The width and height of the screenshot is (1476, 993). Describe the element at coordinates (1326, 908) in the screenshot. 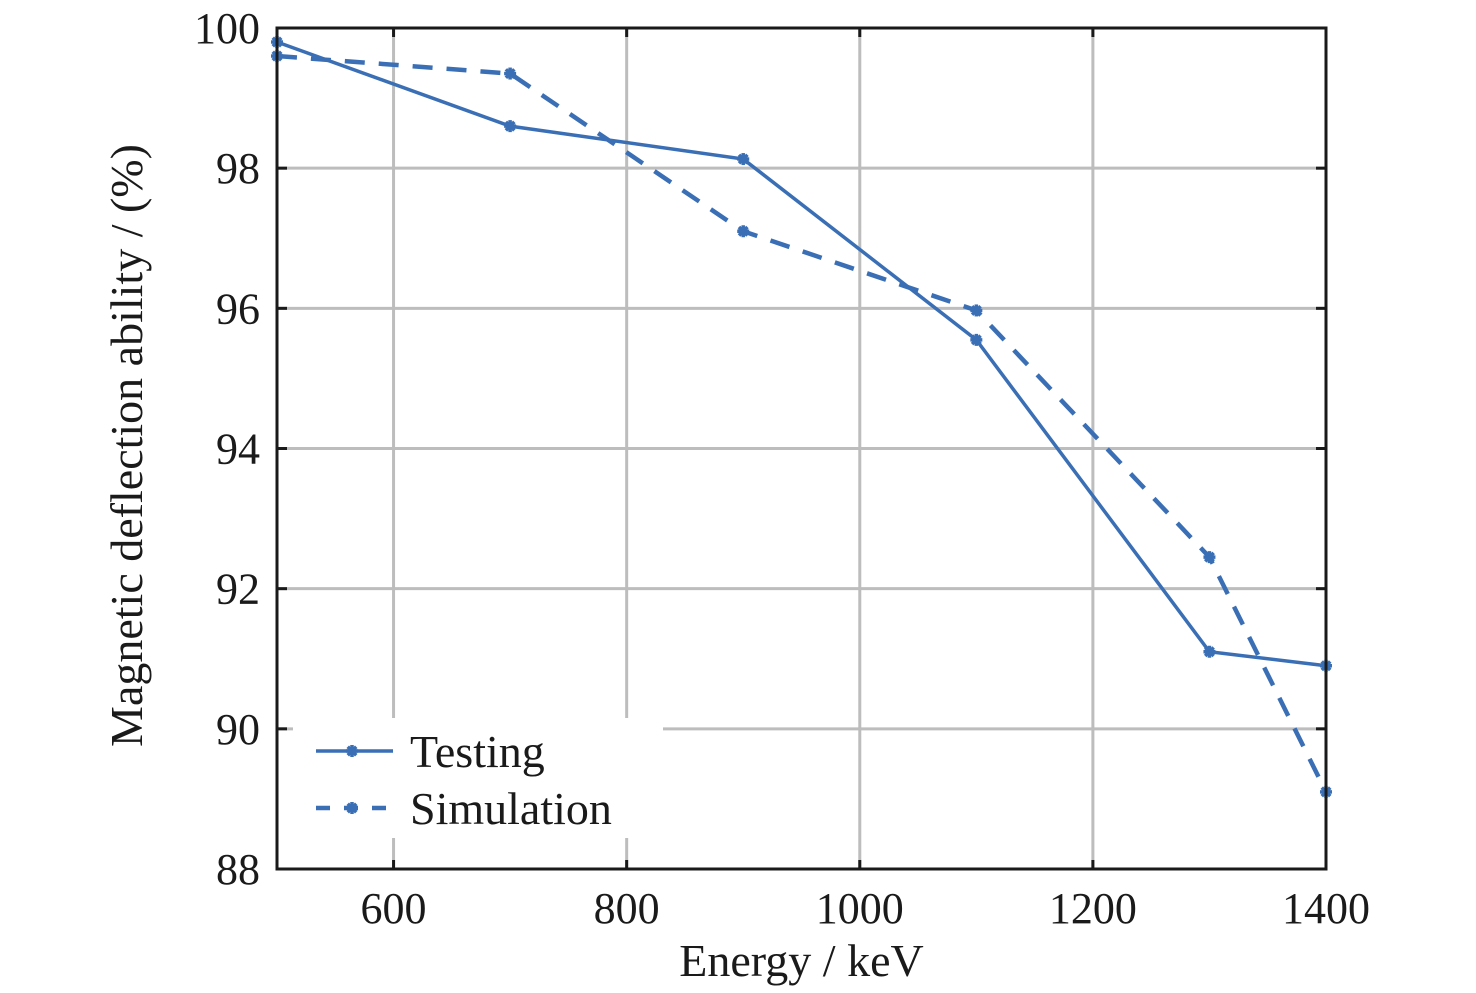

I see `x-tick-label: 1400` at that location.